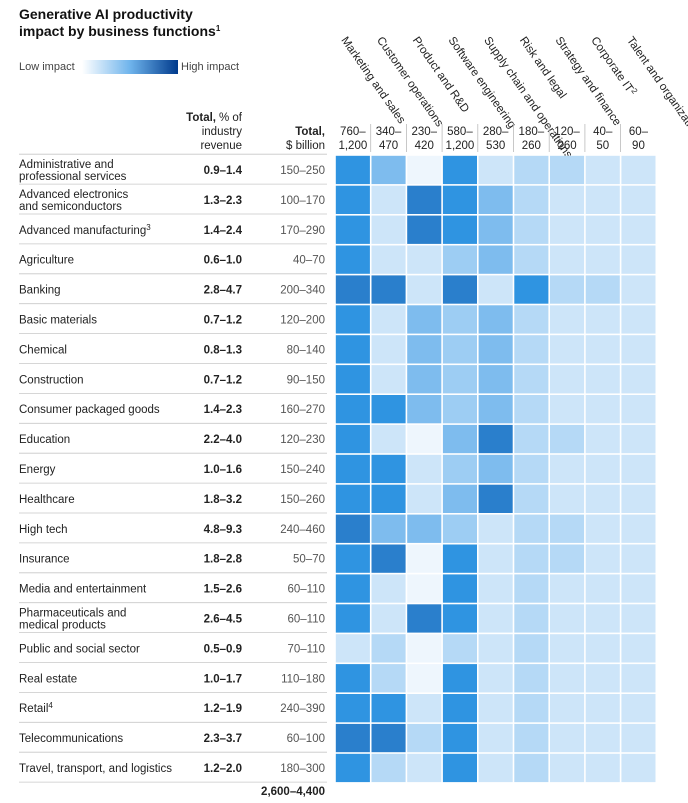 This screenshot has height=803, width=688. Describe the element at coordinates (73, 177) in the screenshot. I see `industry-label: professional services` at that location.